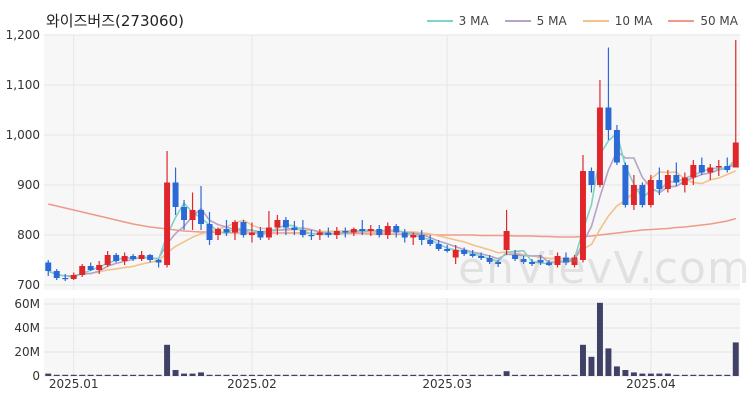 This screenshot has width=750, height=400. I want to click on volume-tick-label: 40M, so click(27, 328).